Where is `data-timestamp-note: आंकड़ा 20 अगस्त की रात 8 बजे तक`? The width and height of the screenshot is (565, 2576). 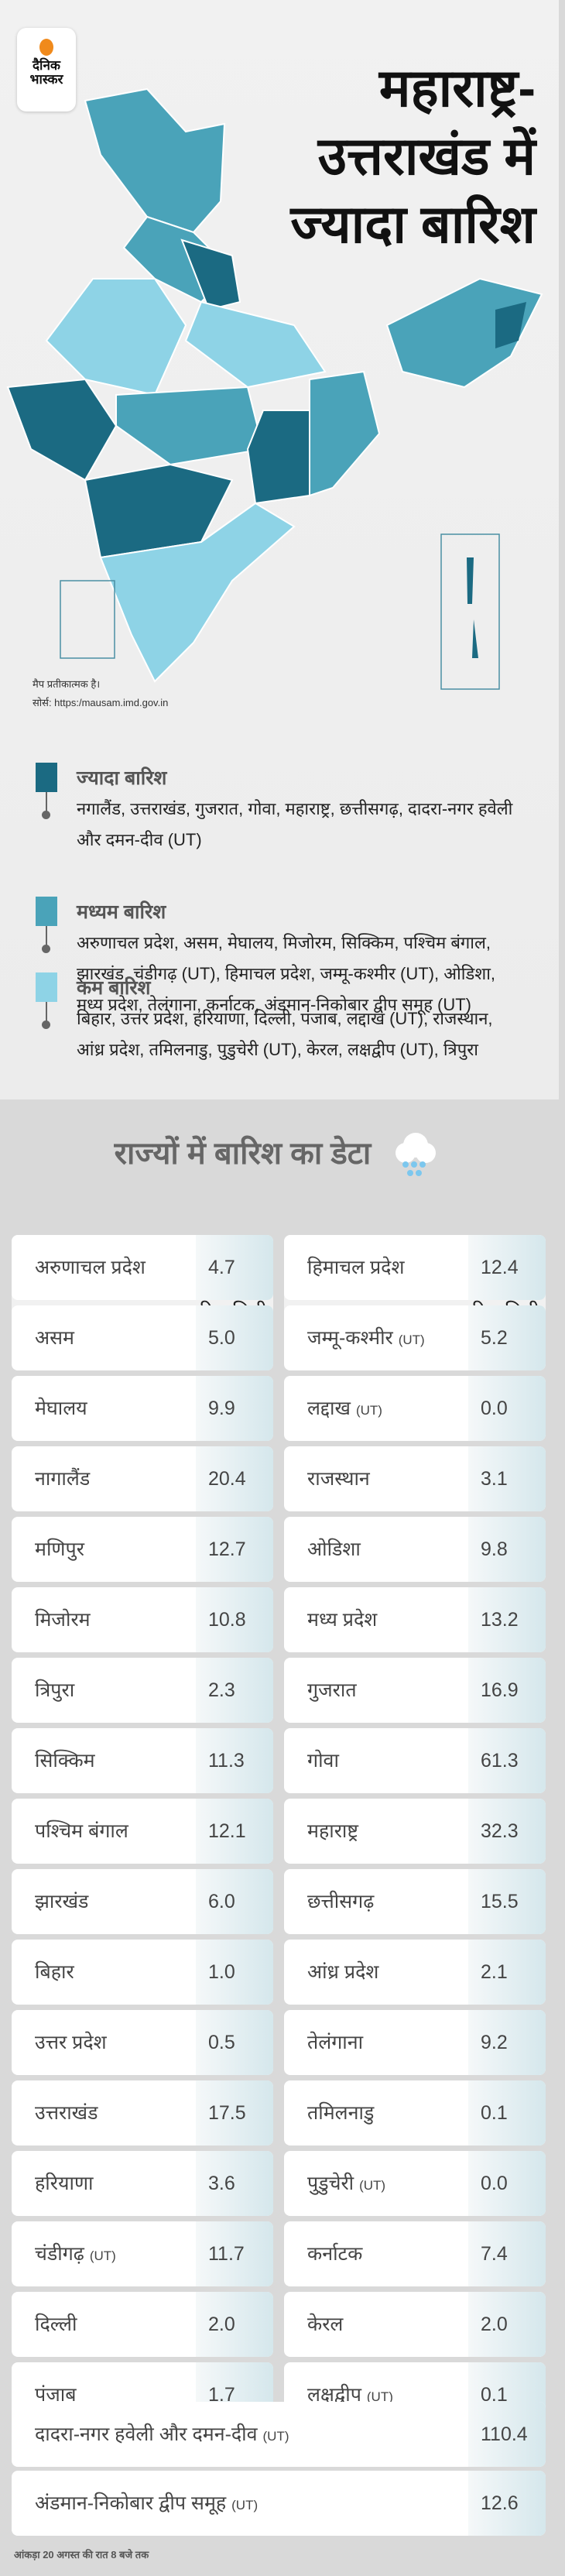
data-timestamp-note: आंकड़ा 20 अगस्त की रात 8 बजे तक is located at coordinates (81, 2555).